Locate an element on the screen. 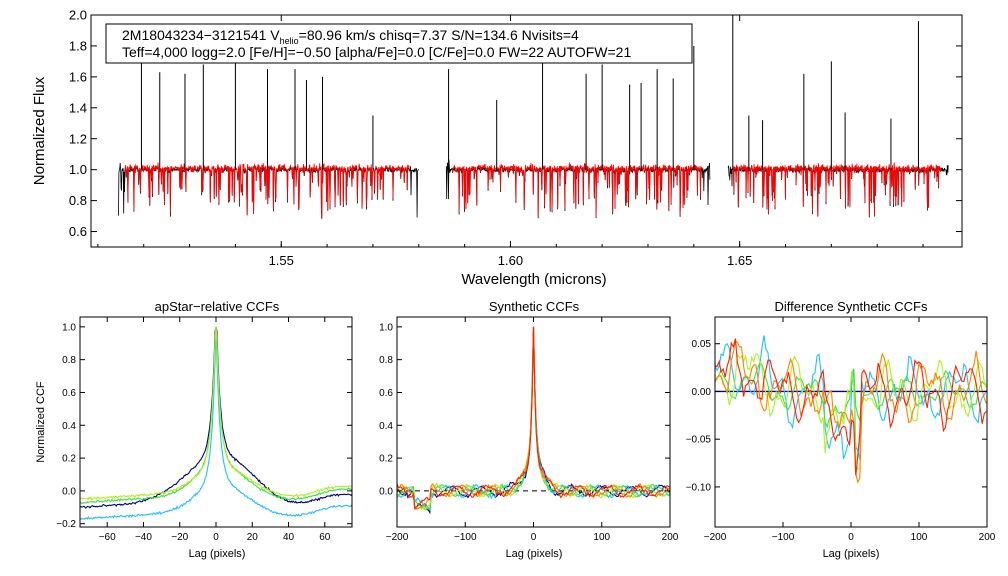 Image resolution: width=1008 pixels, height=576 pixels. spectrum-ytick-label: 1.4 is located at coordinates (78, 107).